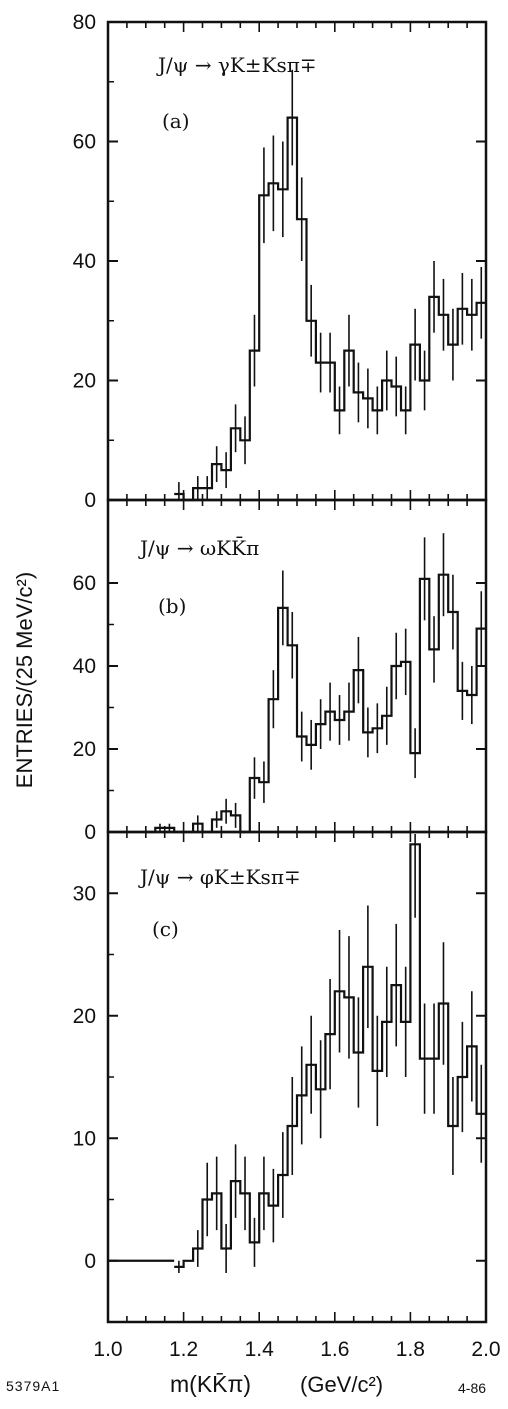 The image size is (508, 1409). Describe the element at coordinates (236, 65) in the screenshot. I see `panel-a-title: J/ψ → γK±Ksπ∓` at that location.